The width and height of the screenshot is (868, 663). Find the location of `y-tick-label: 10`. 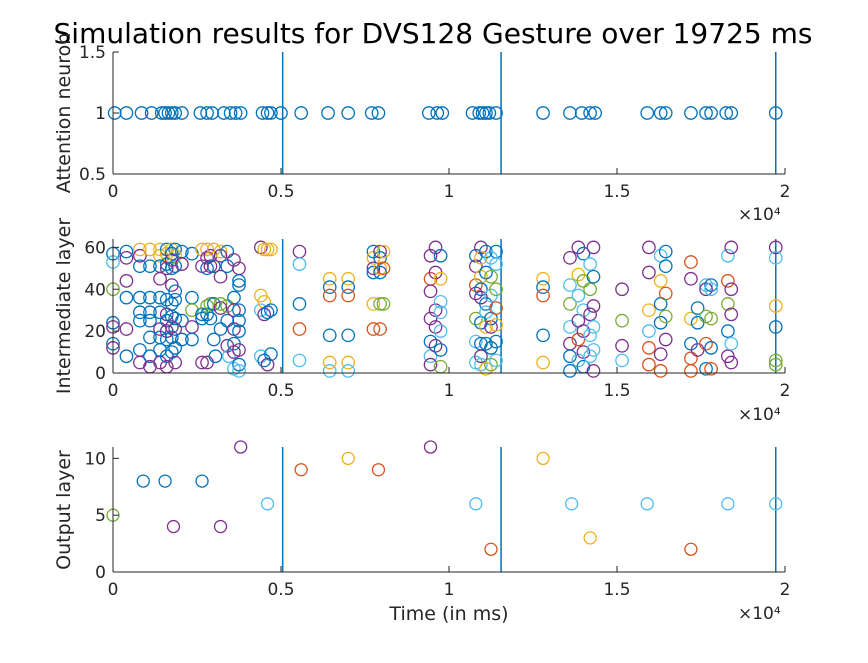

y-tick-label: 10 is located at coordinates (95, 459).